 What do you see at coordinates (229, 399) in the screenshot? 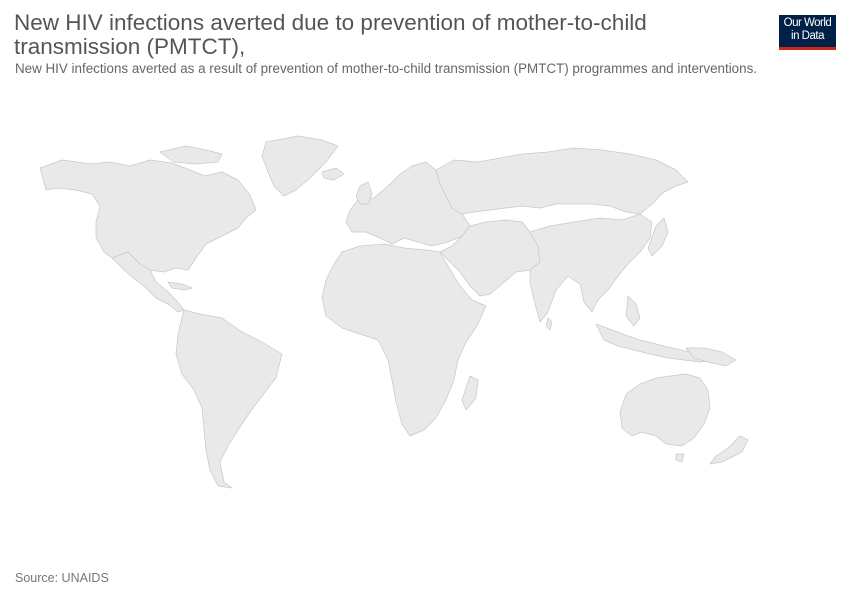
I see `country-shape-south-america` at bounding box center [229, 399].